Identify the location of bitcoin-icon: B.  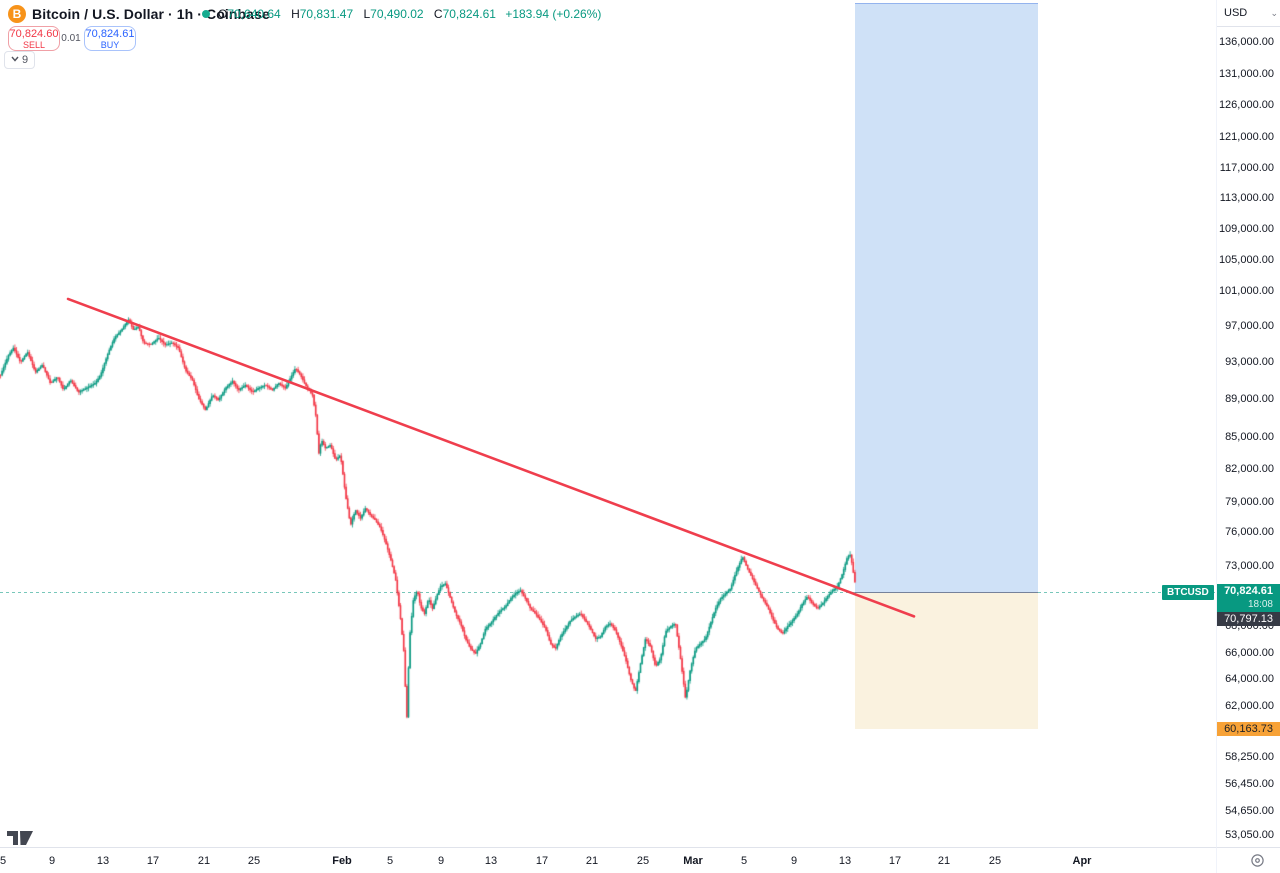
(17, 14).